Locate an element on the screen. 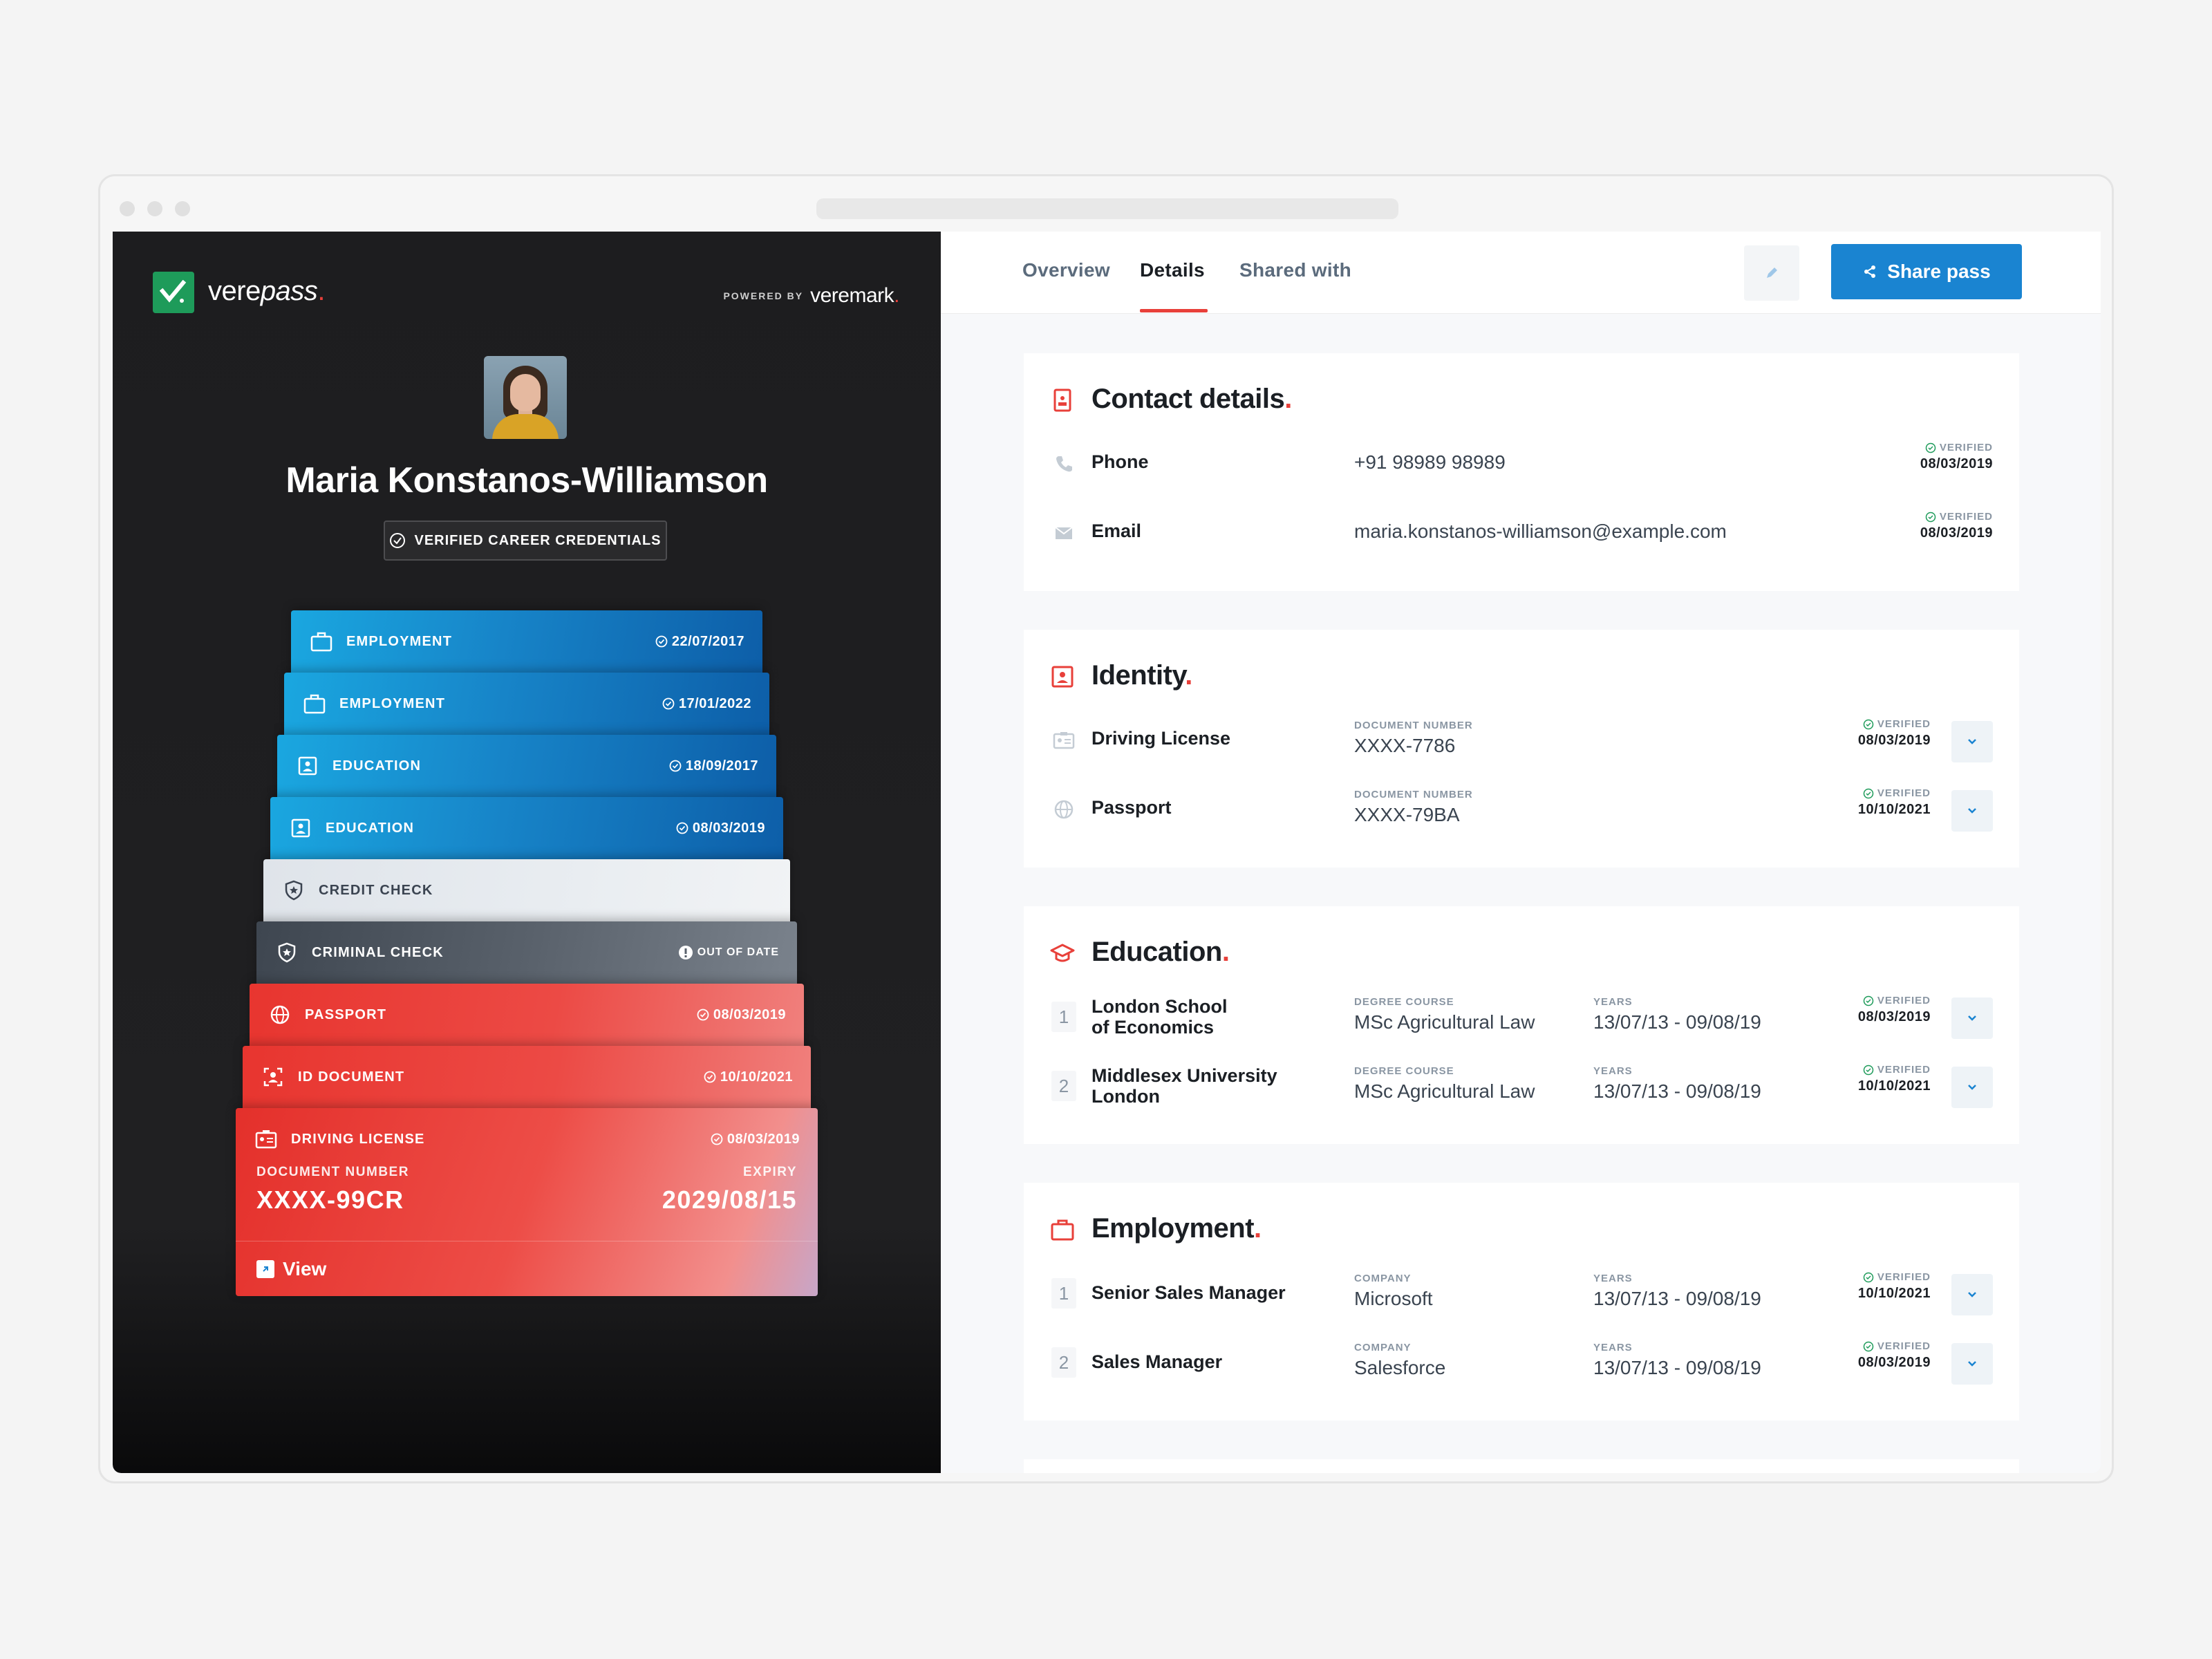 This screenshot has height=1659, width=2212. brand-name: verepass. is located at coordinates (266, 291).